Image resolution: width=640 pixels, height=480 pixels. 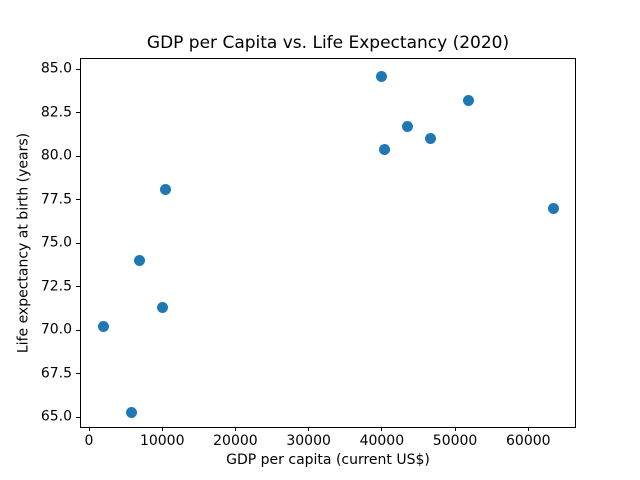 I want to click on y-tick-label: 77.5, so click(x=56, y=199).